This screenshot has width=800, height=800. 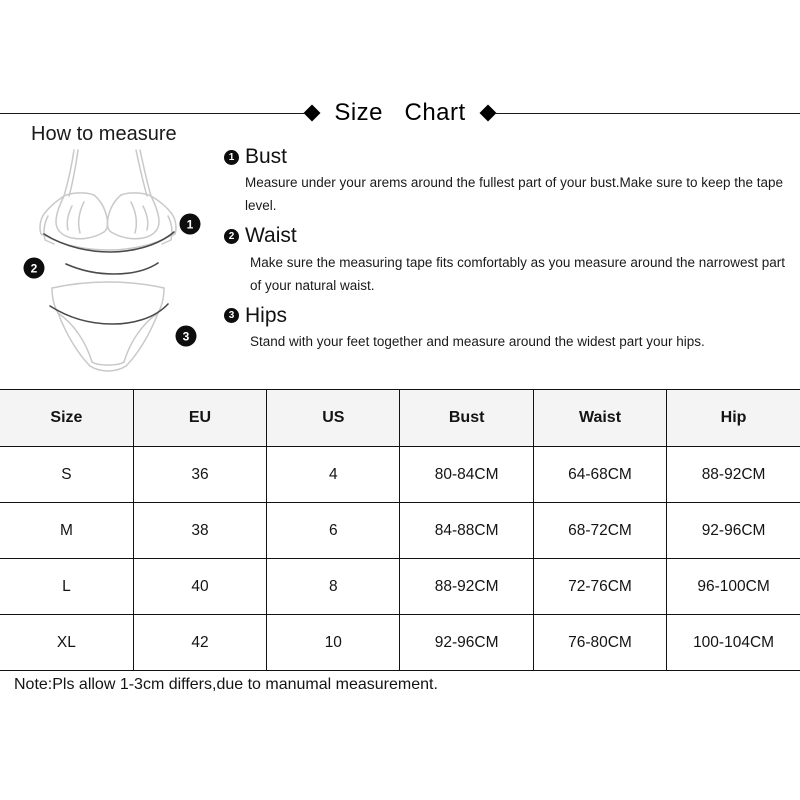 I want to click on table-cell-hip: 88-92CM, so click(x=733, y=474).